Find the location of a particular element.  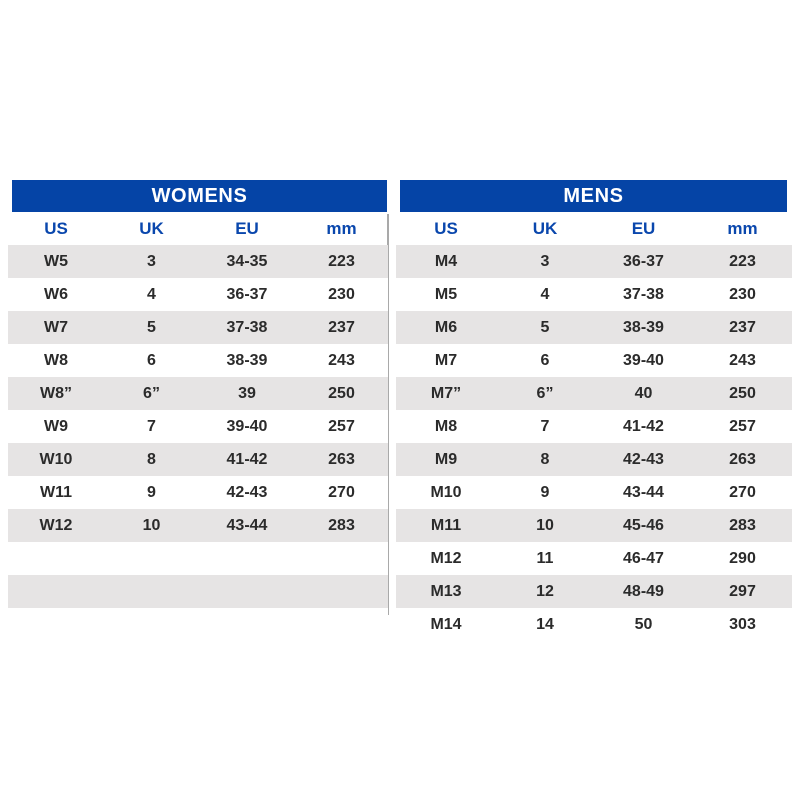

table-cell: M5 is located at coordinates (446, 294).